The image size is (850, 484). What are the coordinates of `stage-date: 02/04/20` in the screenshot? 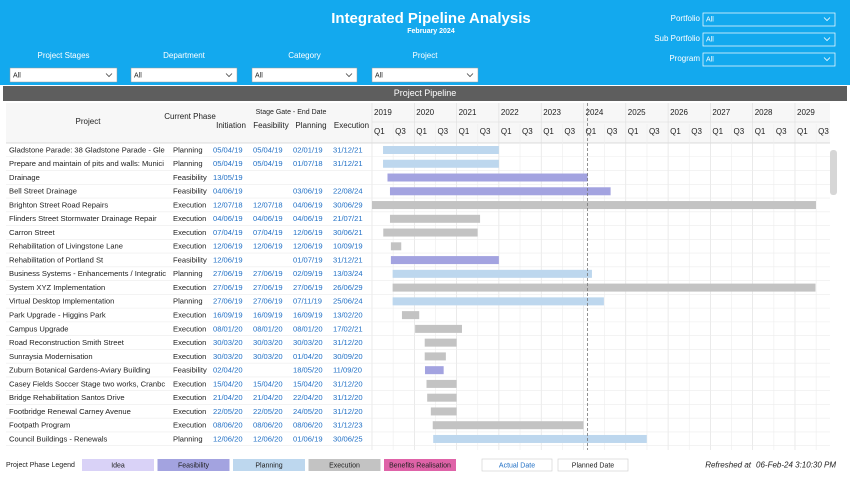 It's located at (228, 370).